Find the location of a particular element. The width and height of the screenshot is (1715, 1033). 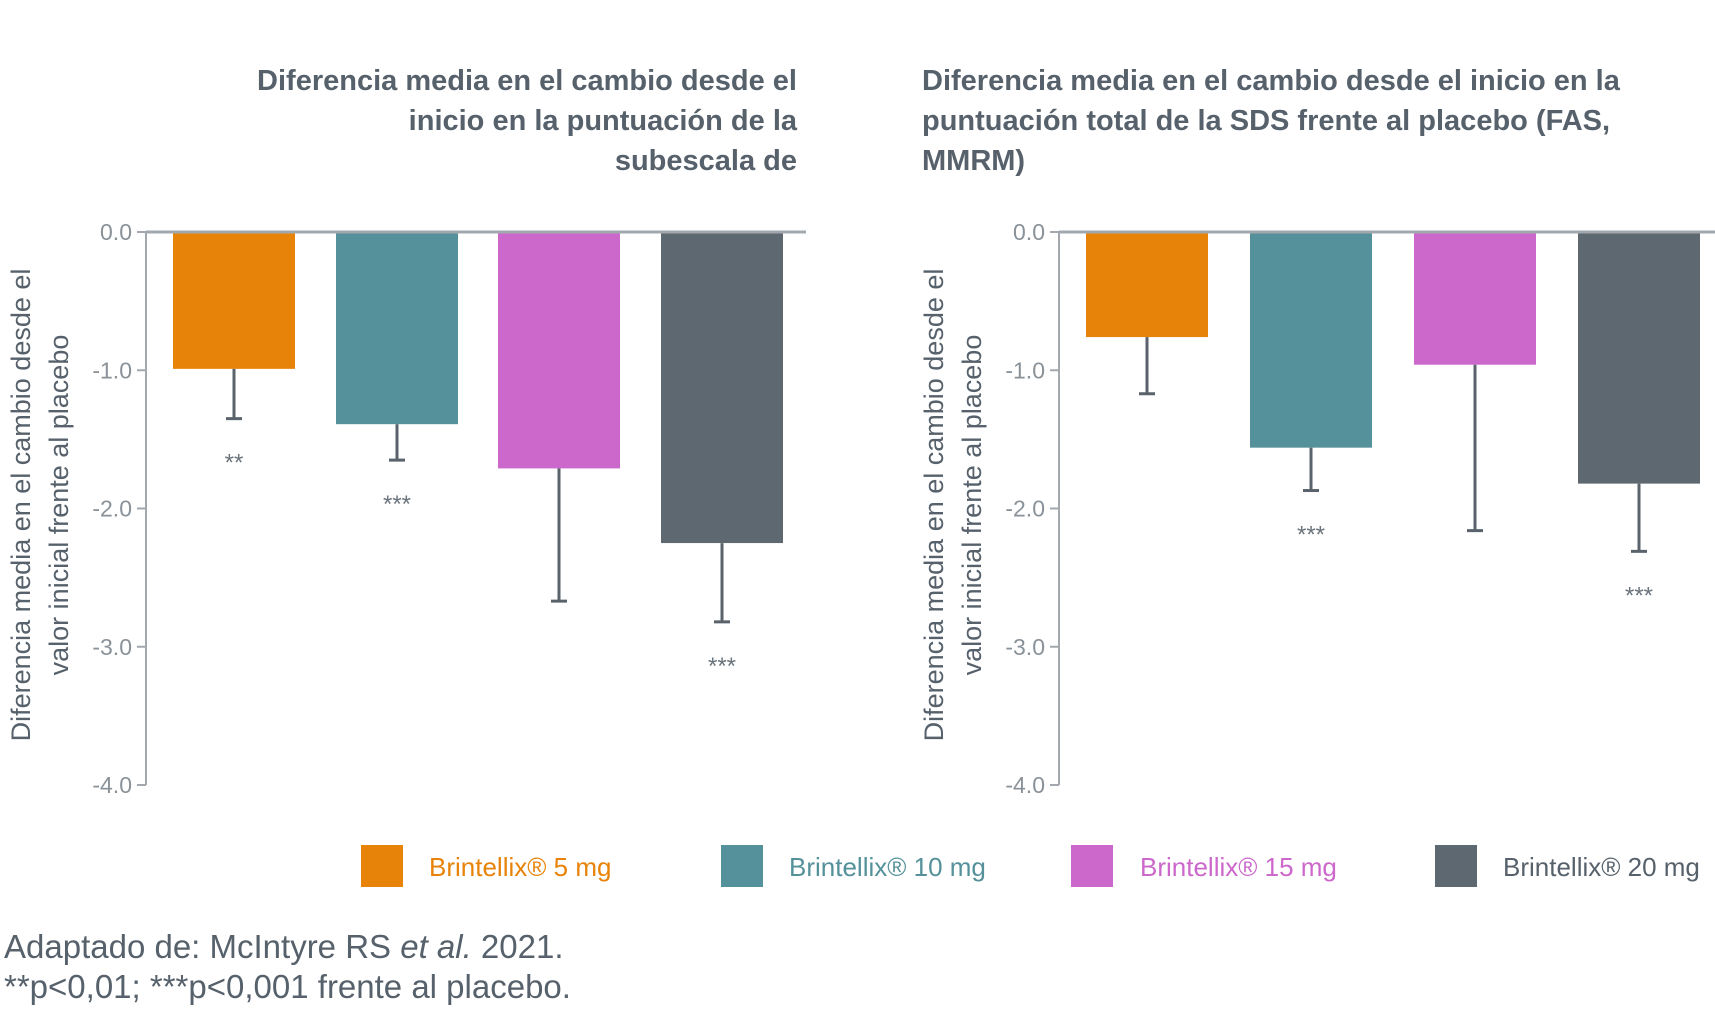

legend-label: Brintellix® 5 mg is located at coordinates (520, 867).